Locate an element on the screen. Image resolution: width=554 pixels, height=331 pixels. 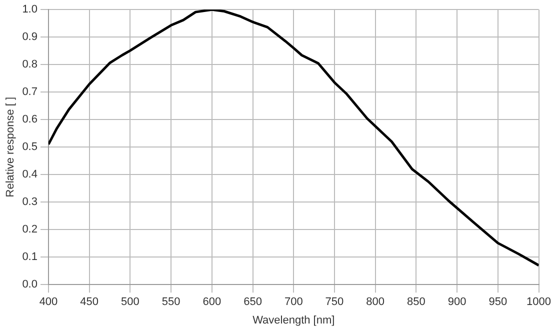
y-tick-label: 0.9 is located at coordinates (30, 37).